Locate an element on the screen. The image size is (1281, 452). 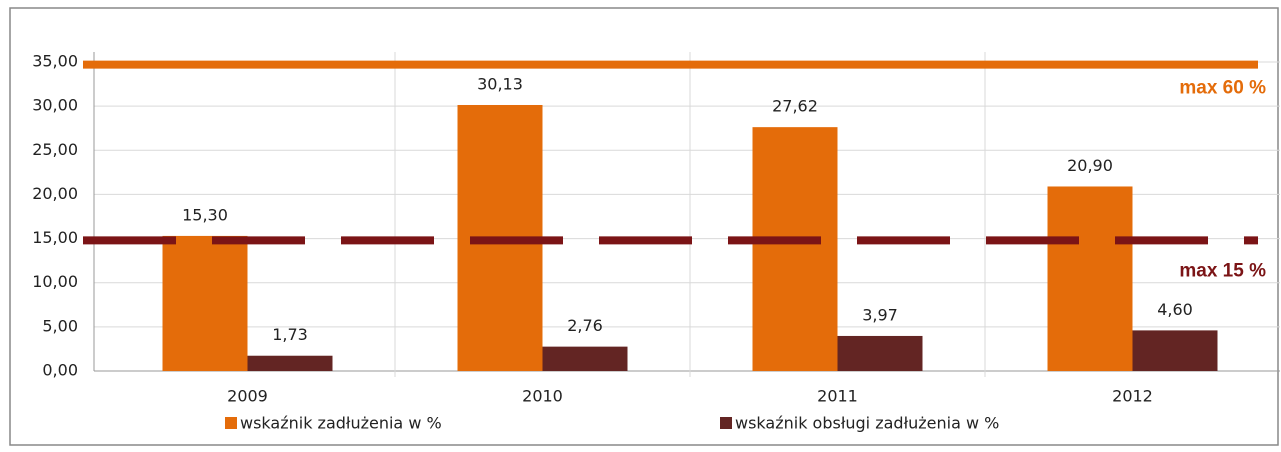
value-label: 30,13 is located at coordinates (500, 83).